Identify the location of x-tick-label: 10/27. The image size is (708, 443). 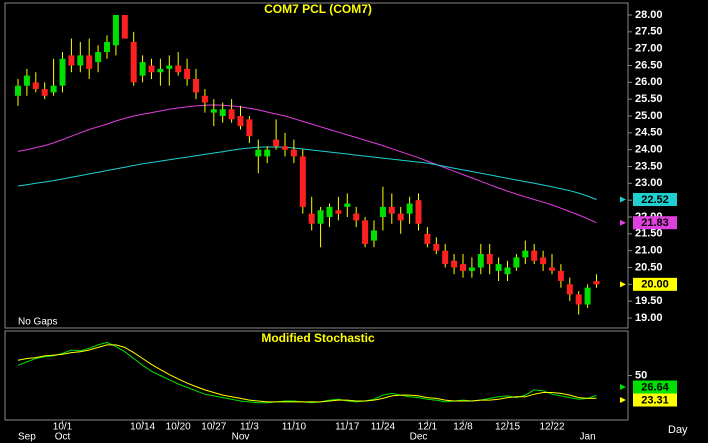
(213, 427).